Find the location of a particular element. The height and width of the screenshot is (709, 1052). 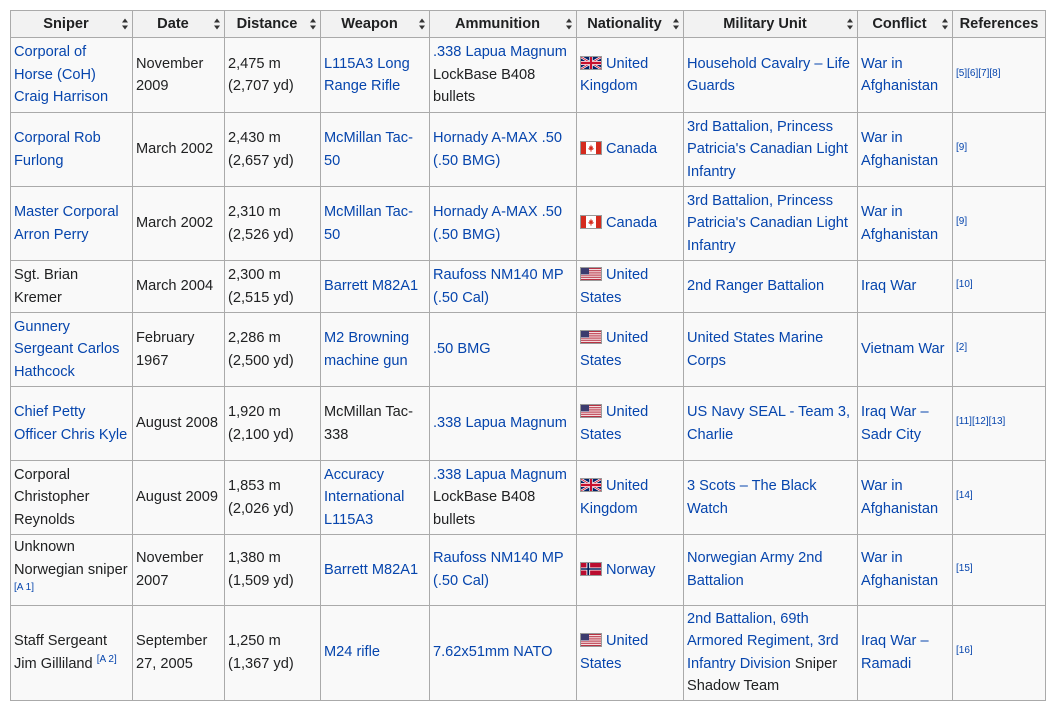

cell-sniper: Chief Petty Officer Chris Kyle is located at coordinates (71, 423).